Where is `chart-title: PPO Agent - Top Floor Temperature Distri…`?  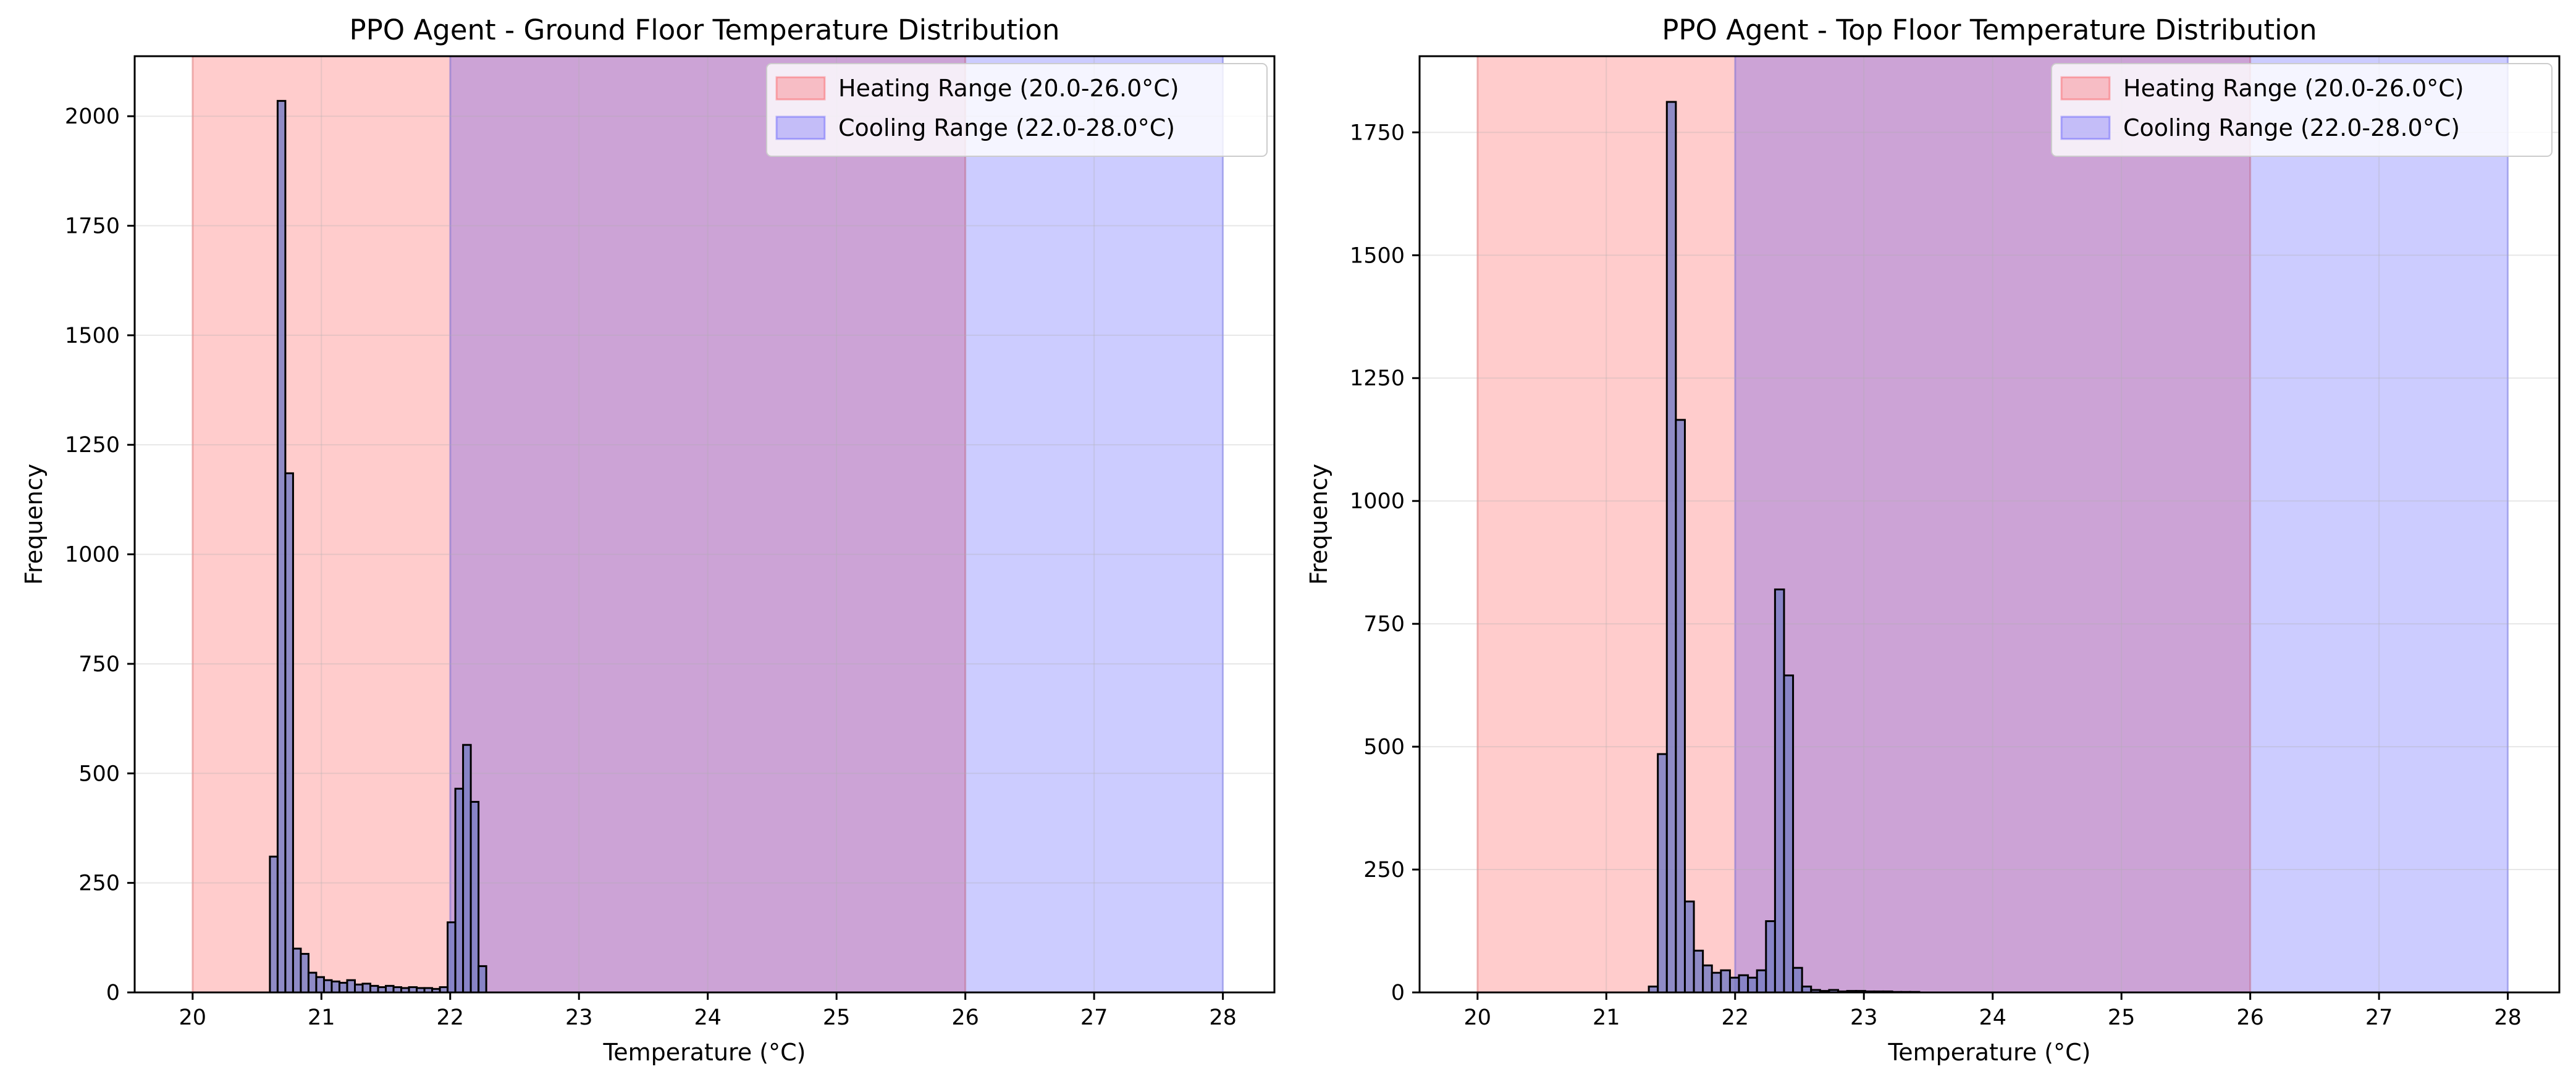 chart-title: PPO Agent - Top Floor Temperature Distri… is located at coordinates (1989, 30).